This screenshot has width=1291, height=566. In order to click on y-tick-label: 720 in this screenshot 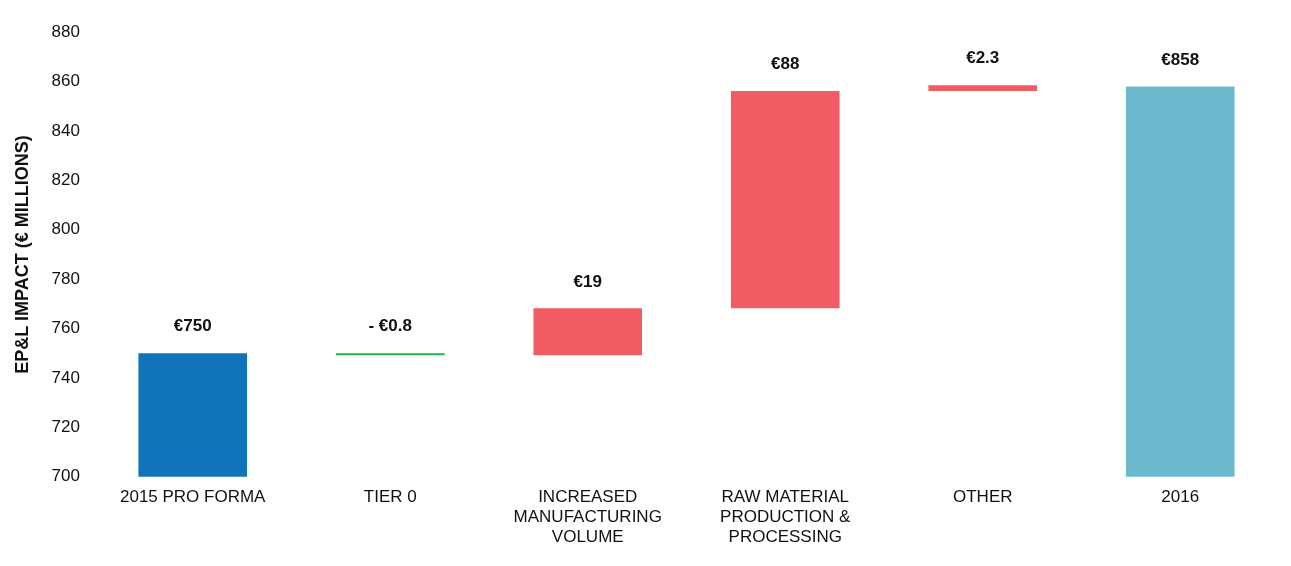, I will do `click(65, 427)`.